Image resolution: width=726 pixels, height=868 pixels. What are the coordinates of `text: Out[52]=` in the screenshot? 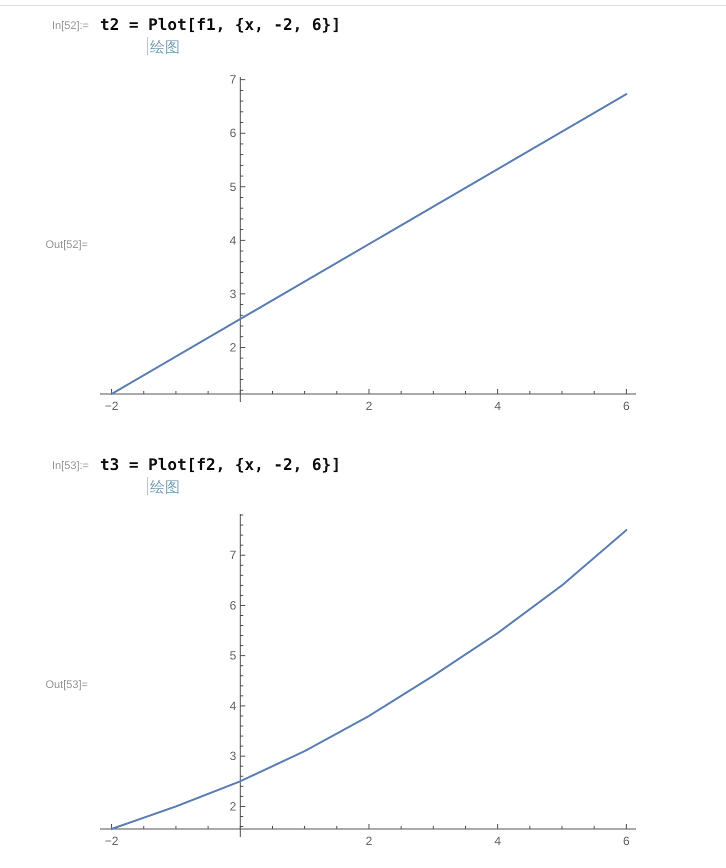 It's located at (66, 245).